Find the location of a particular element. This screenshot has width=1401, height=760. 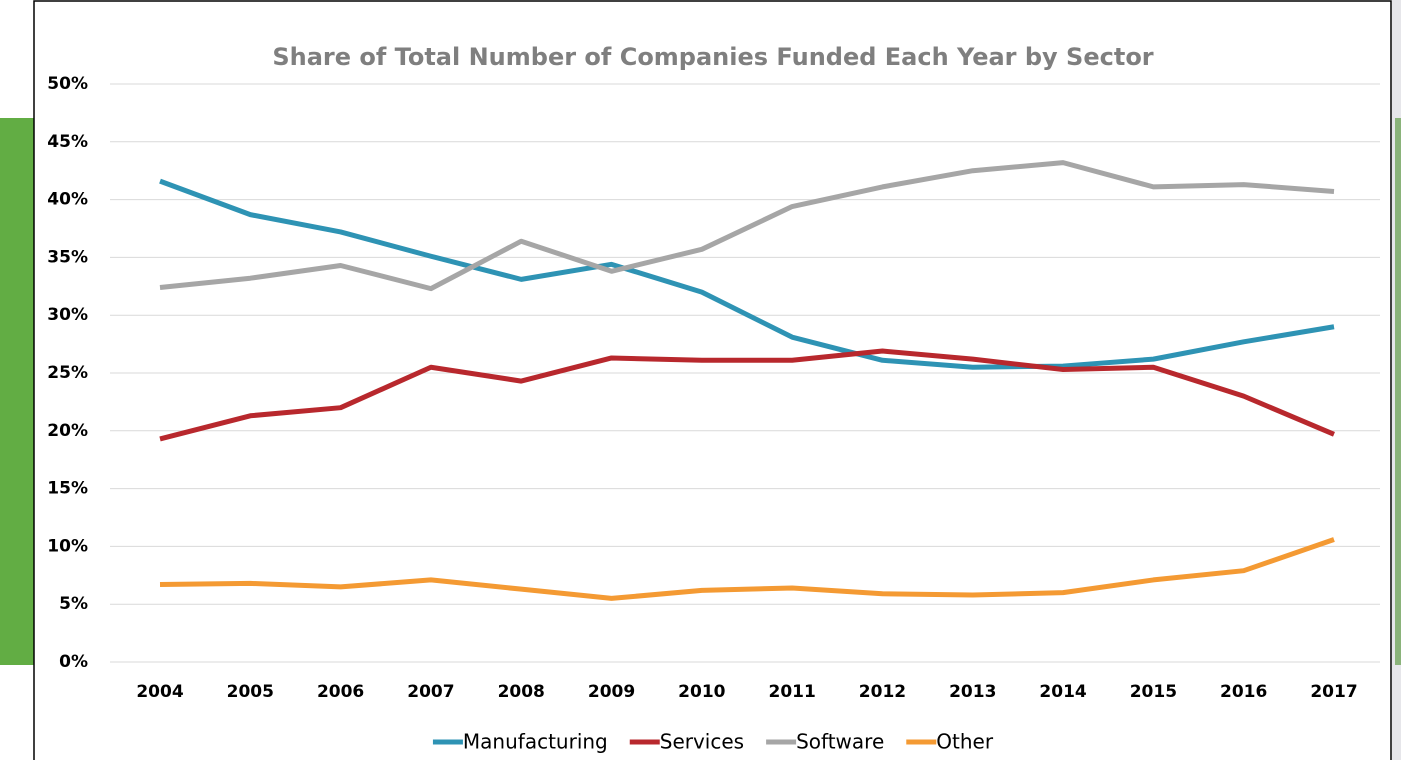

x-tick-label: 2013 is located at coordinates (972, 692).